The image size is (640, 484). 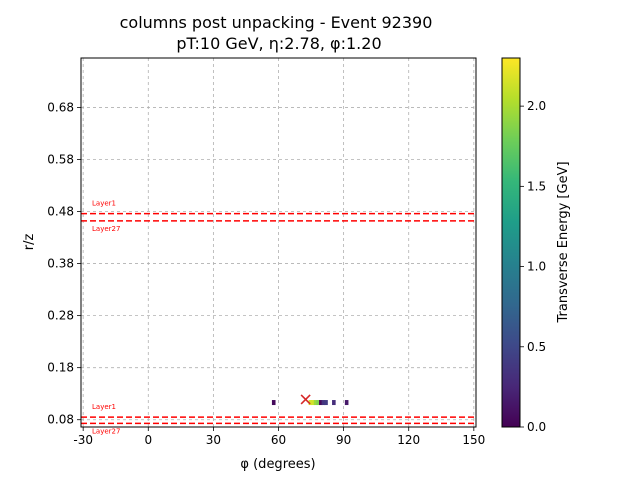 What do you see at coordinates (343, 440) in the screenshot?
I see `x-tick-label: 90` at bounding box center [343, 440].